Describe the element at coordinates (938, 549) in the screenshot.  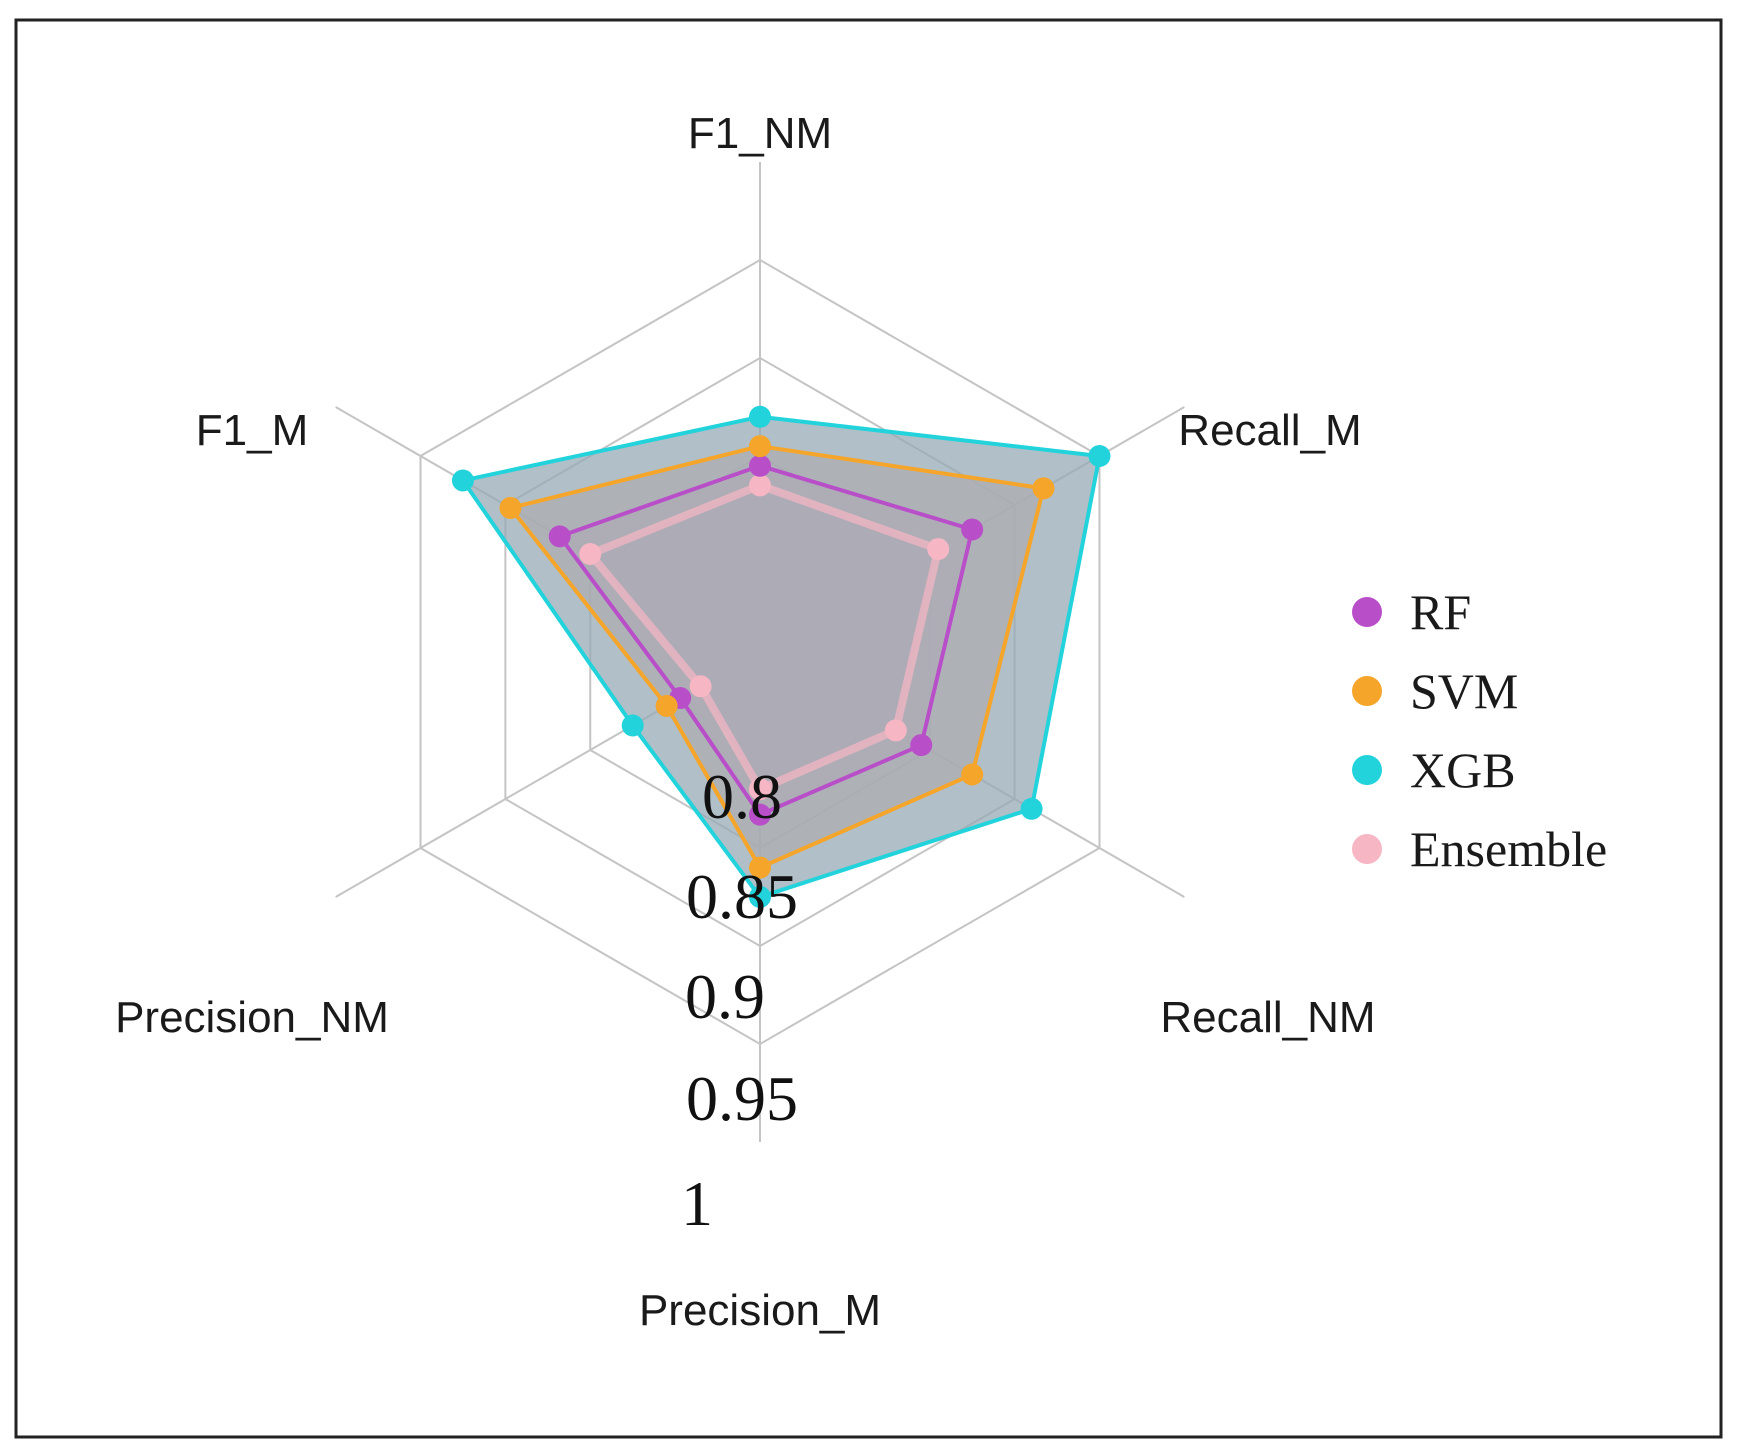
I see `point-ensemble-recall-m` at that location.